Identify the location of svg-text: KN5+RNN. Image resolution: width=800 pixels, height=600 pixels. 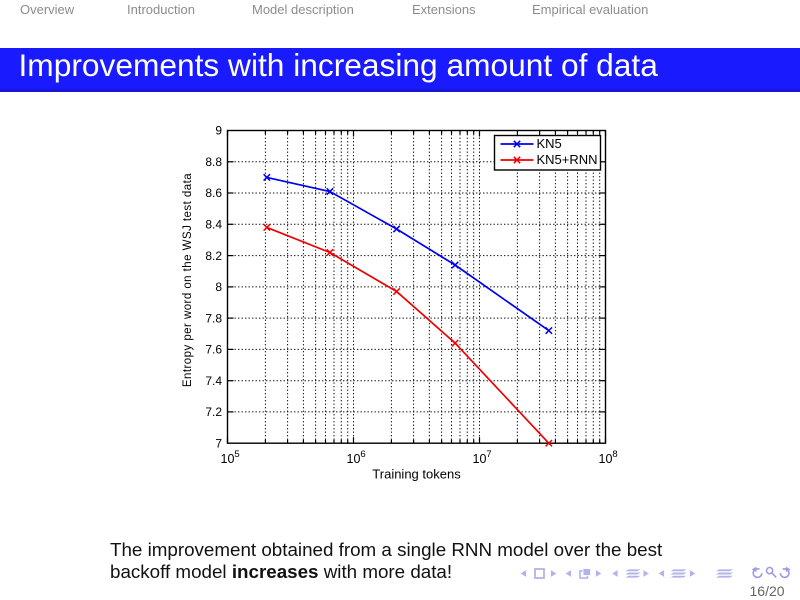
(567, 159).